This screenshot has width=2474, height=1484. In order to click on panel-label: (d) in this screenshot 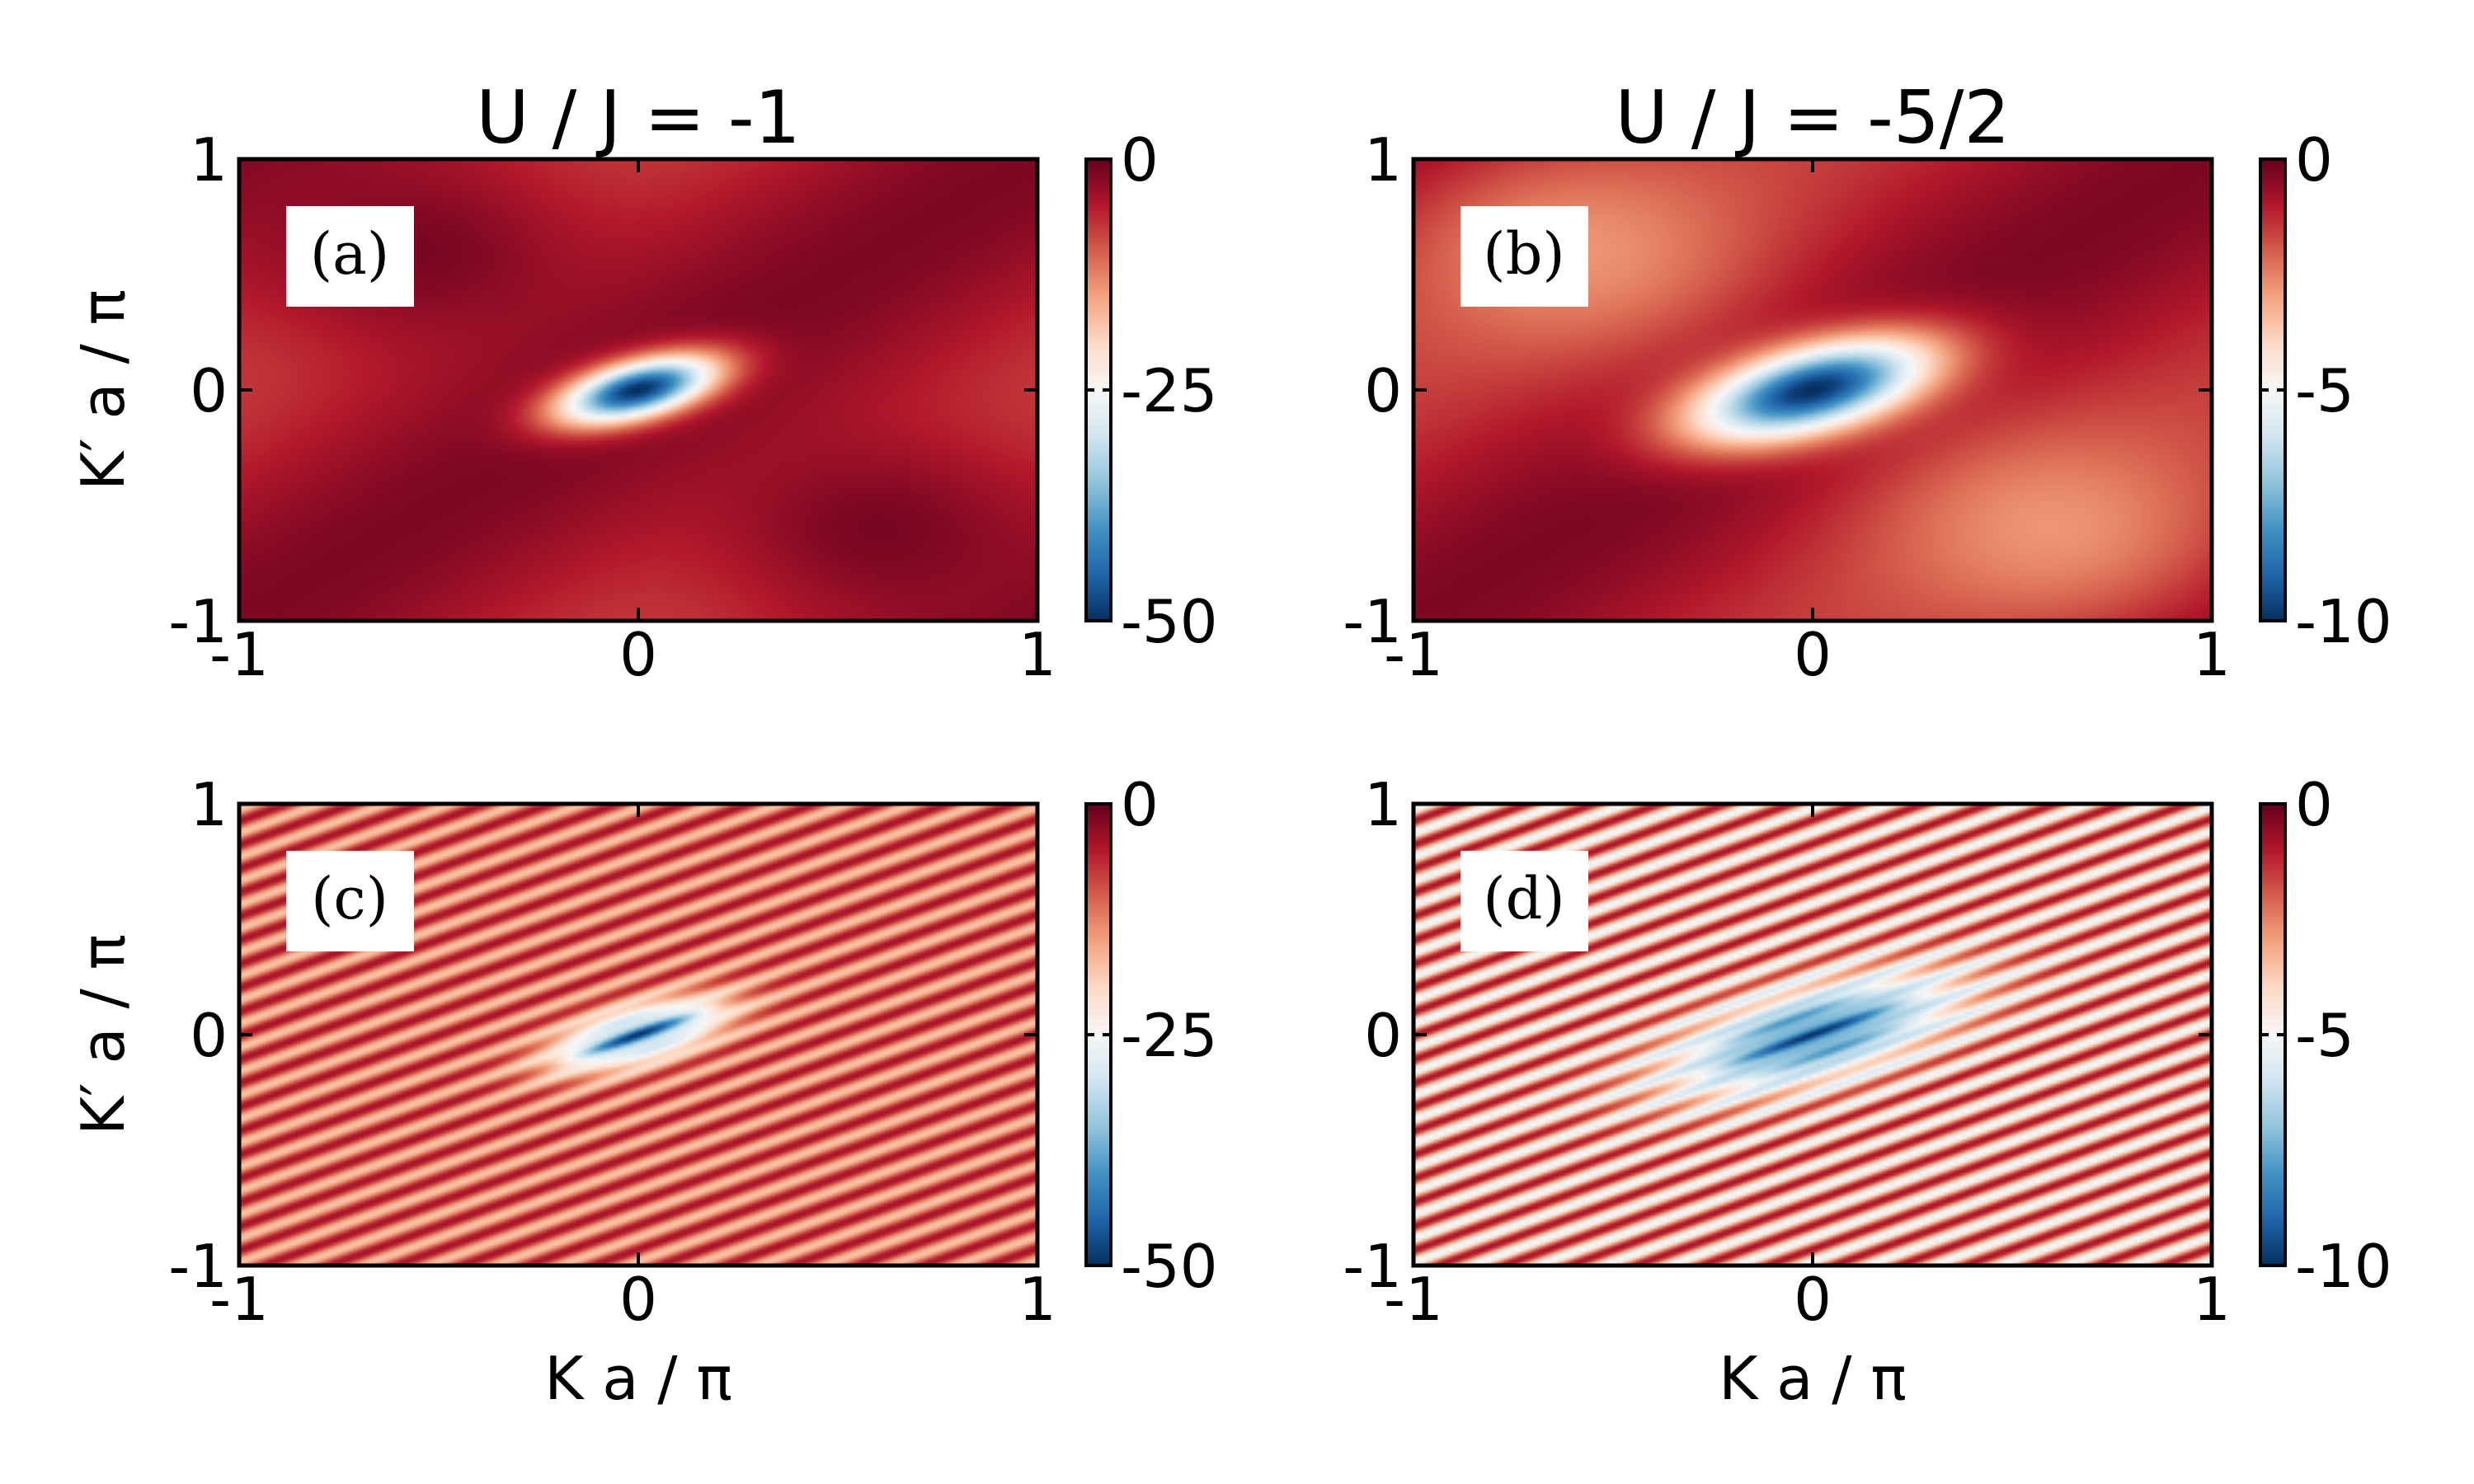, I will do `click(1523, 899)`.